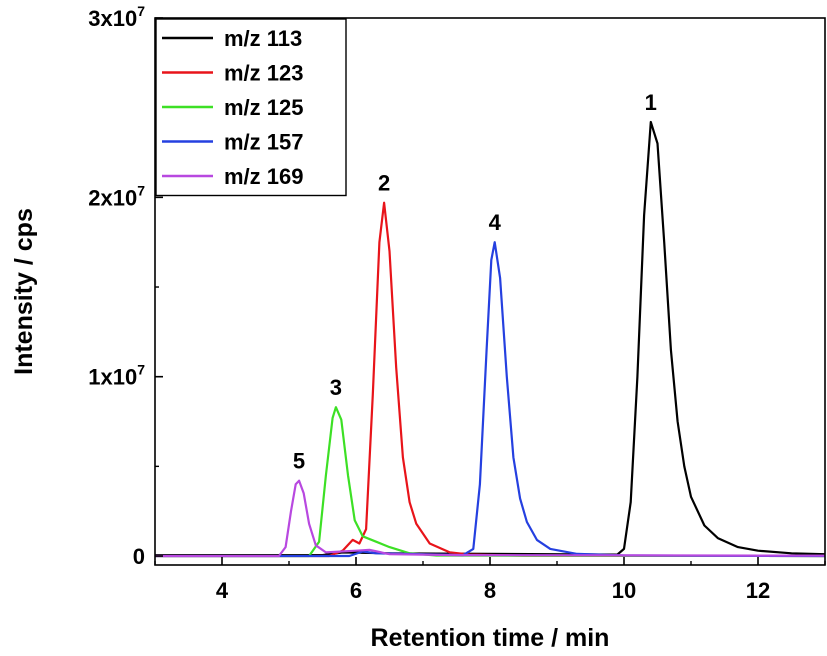  What do you see at coordinates (384, 183) in the screenshot?
I see `peak-label: 2` at bounding box center [384, 183].